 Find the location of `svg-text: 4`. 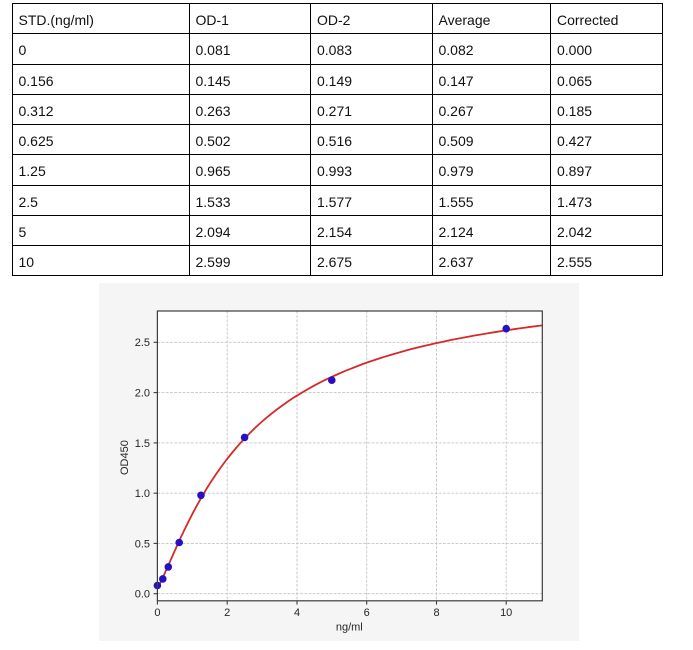

svg-text: 4 is located at coordinates (297, 613).